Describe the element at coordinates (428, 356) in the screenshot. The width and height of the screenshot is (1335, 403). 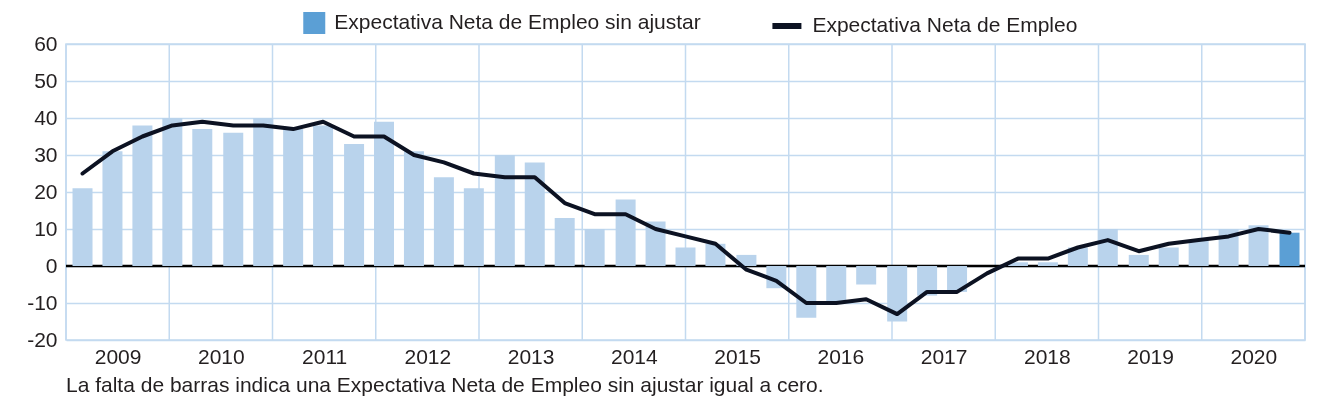
I see `x-tick-label: 2012` at that location.